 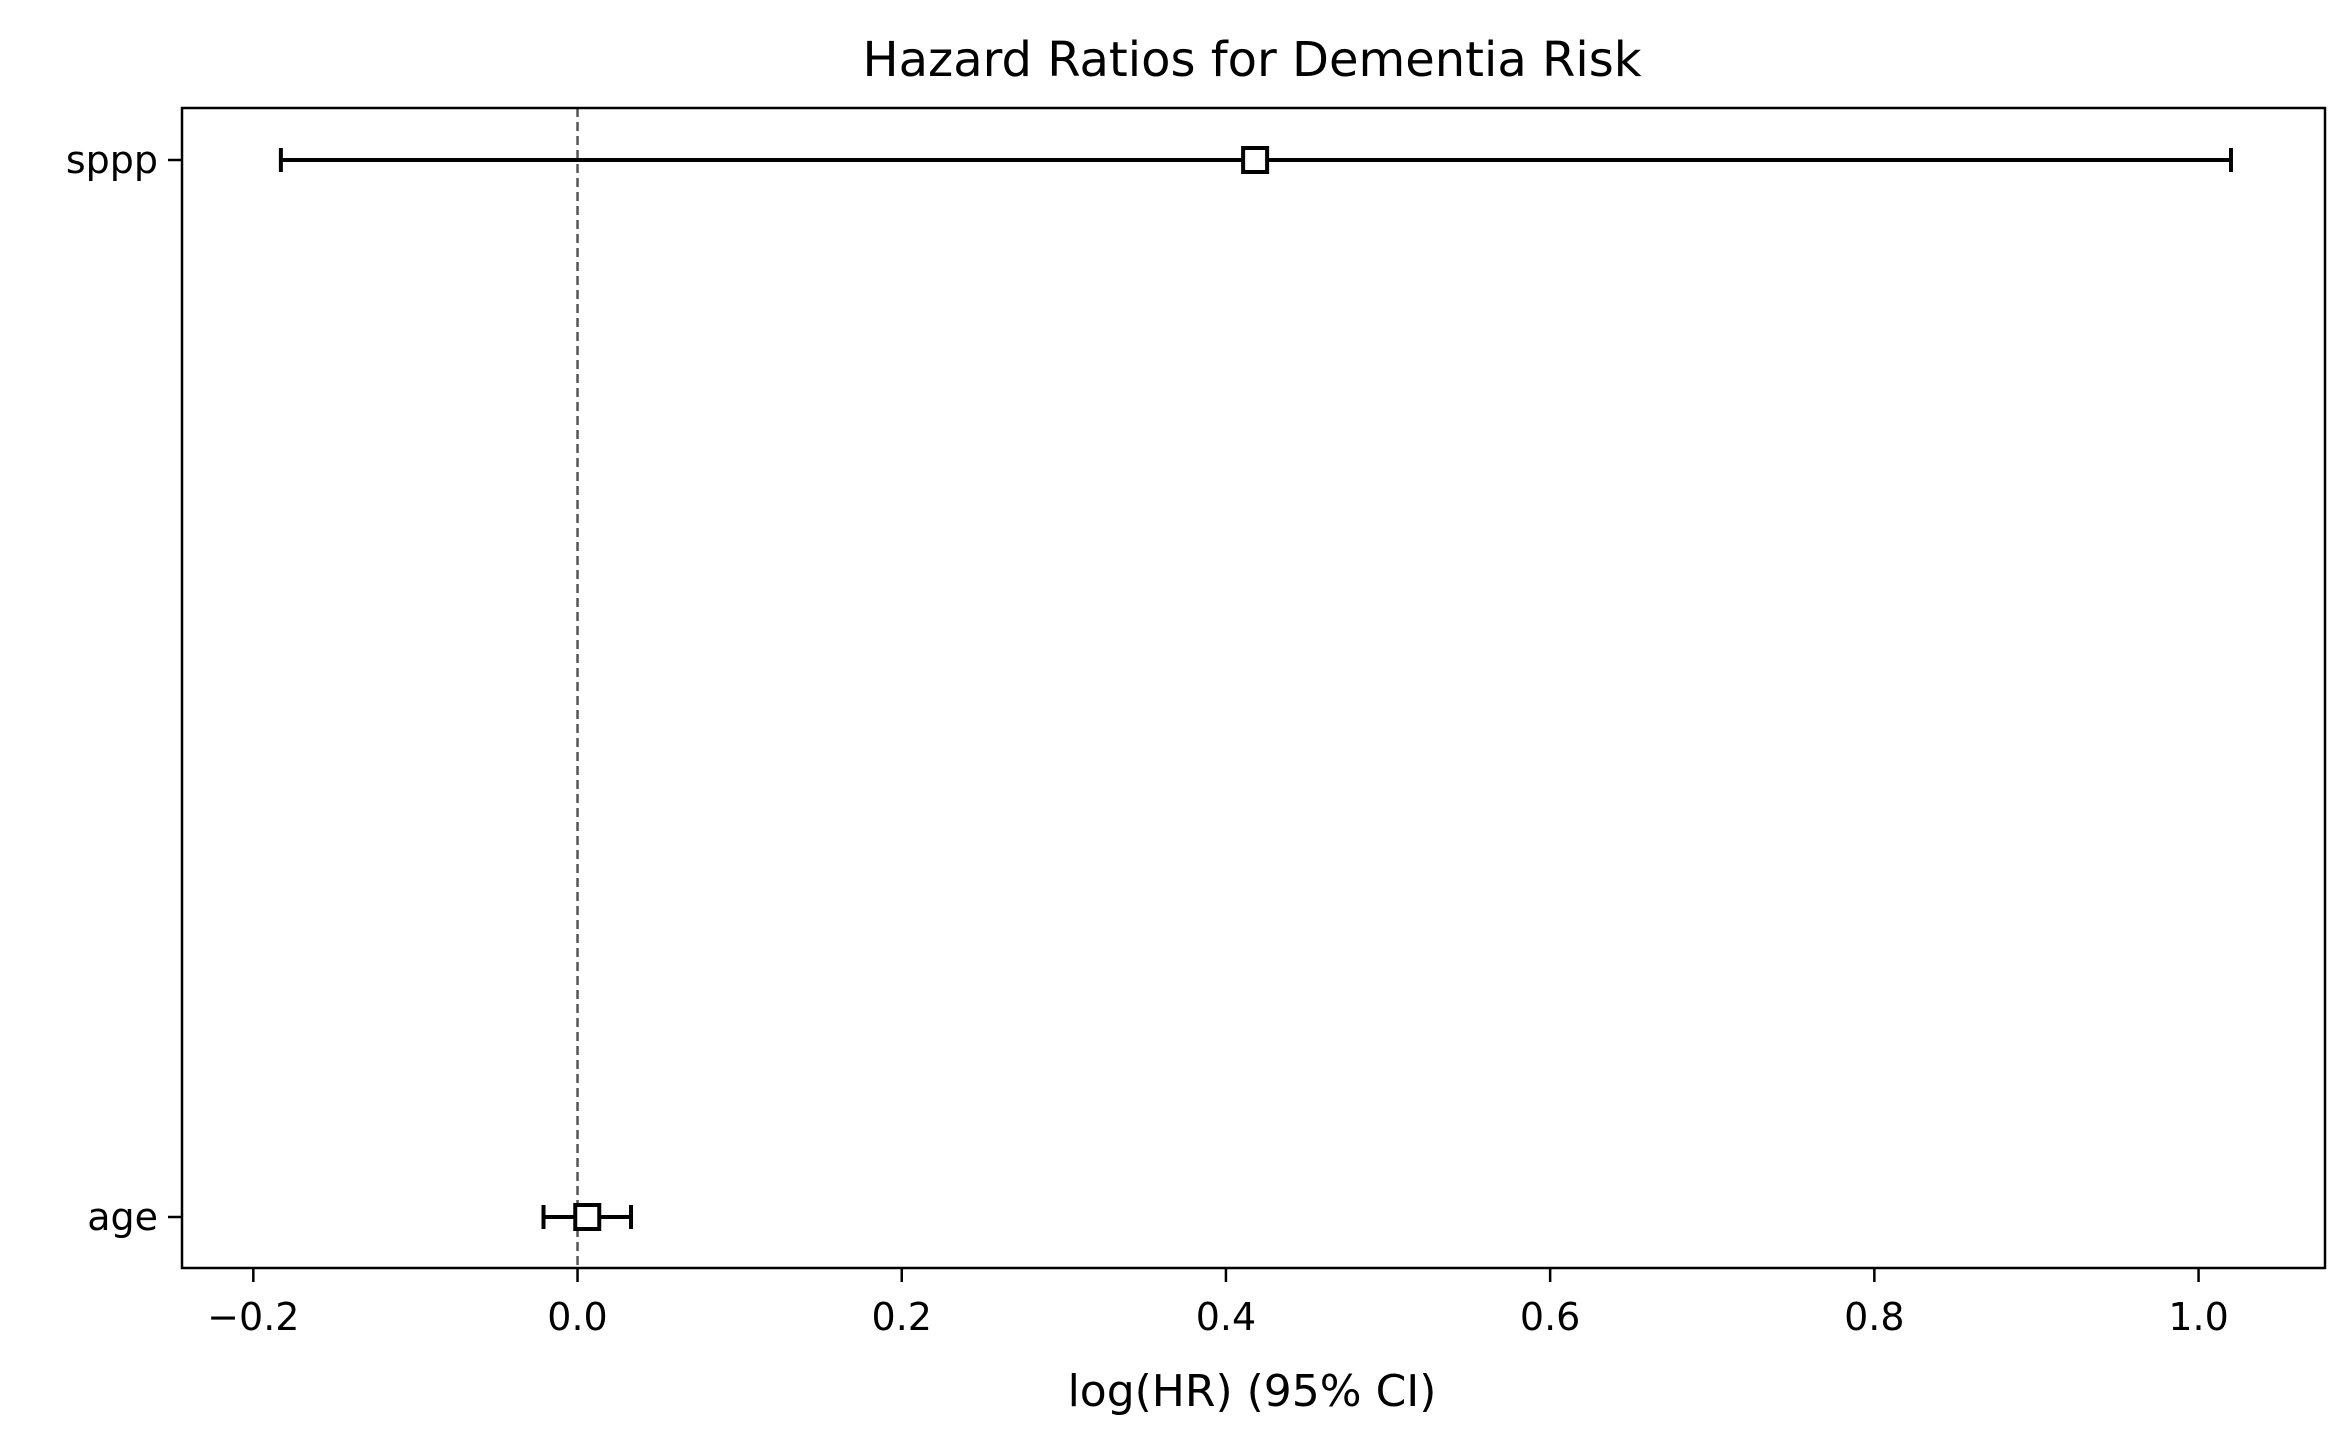 What do you see at coordinates (587, 1217) in the screenshot?
I see `estimate-marker-age` at bounding box center [587, 1217].